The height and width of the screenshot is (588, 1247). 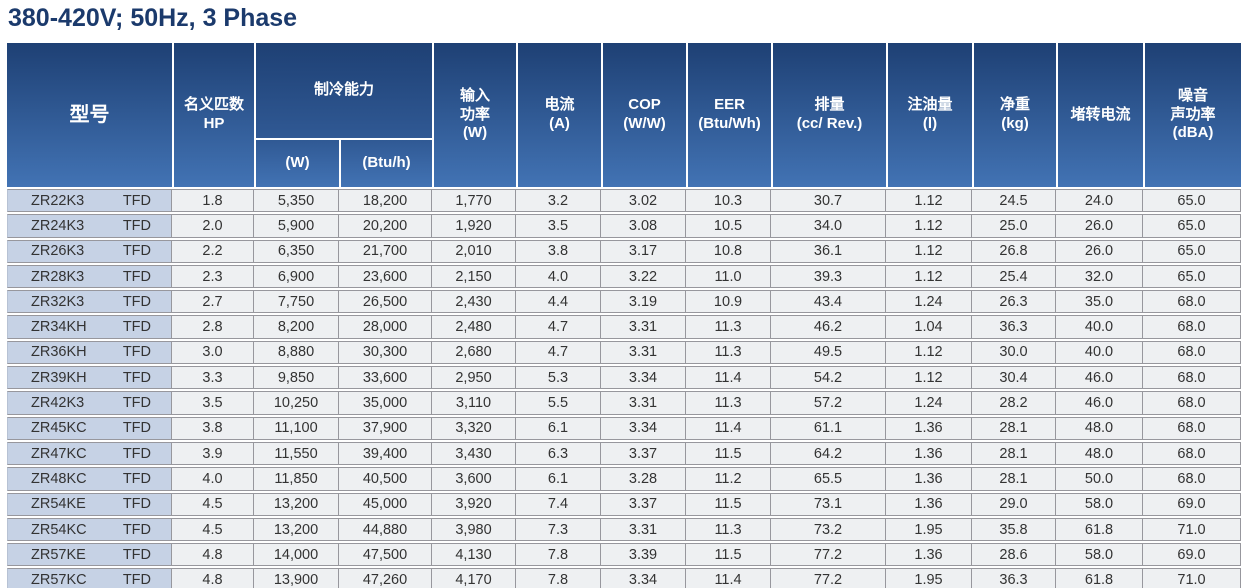 What do you see at coordinates (474, 276) in the screenshot?
I see `data-cell: 2,150` at bounding box center [474, 276].